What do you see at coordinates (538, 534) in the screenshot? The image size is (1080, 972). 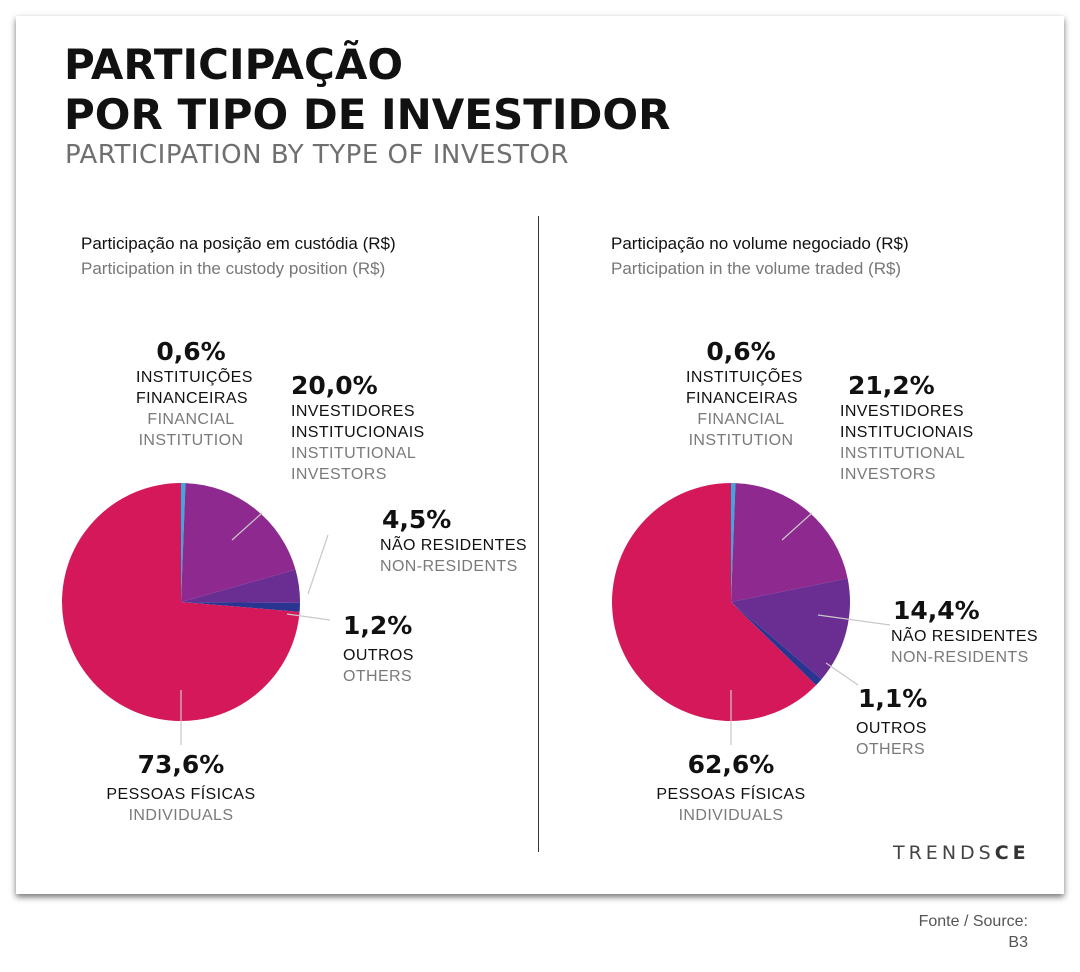 I see `panel-divider` at bounding box center [538, 534].